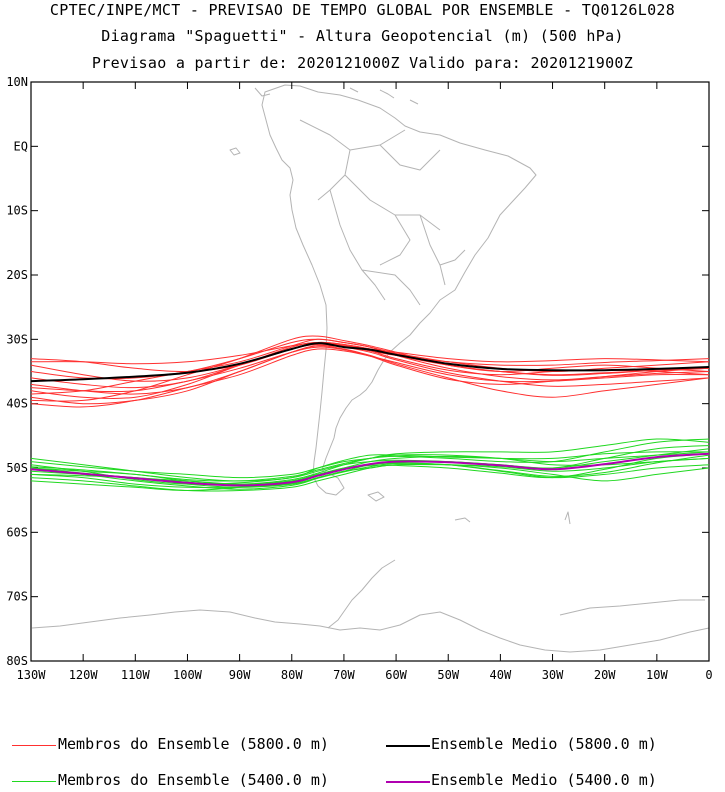 The image size is (725, 792). I want to click on y-tick-label: 70S, so click(17, 597).